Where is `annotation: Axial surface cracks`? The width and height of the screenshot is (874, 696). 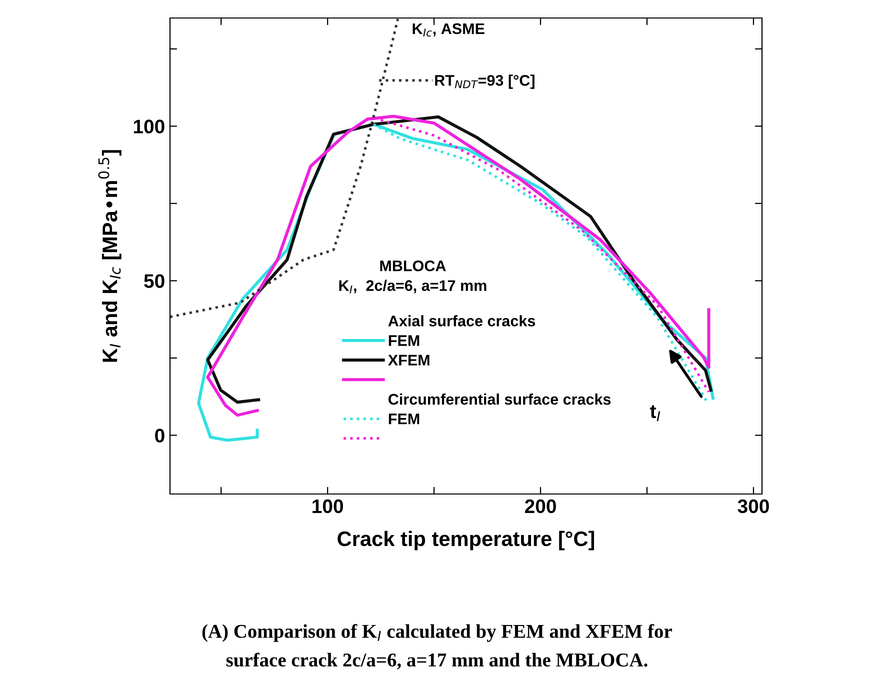
annotation: Axial surface cracks is located at coordinates (462, 320).